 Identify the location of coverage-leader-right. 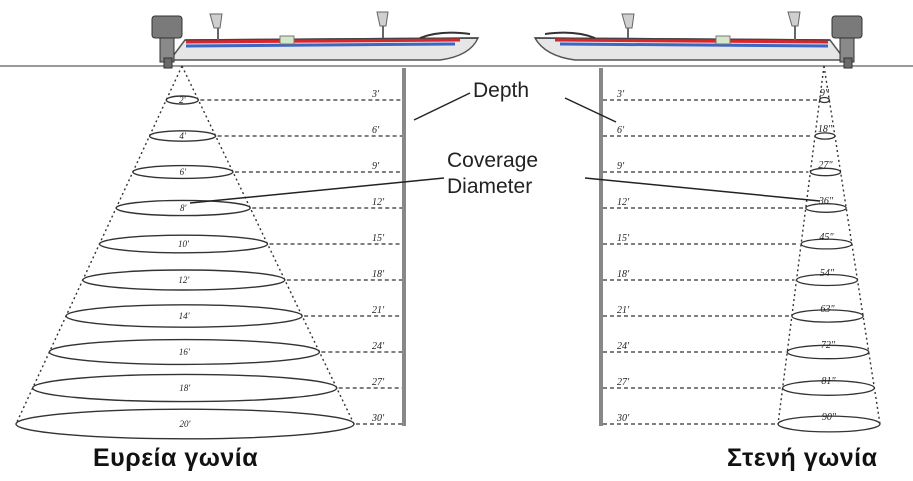
(702, 189).